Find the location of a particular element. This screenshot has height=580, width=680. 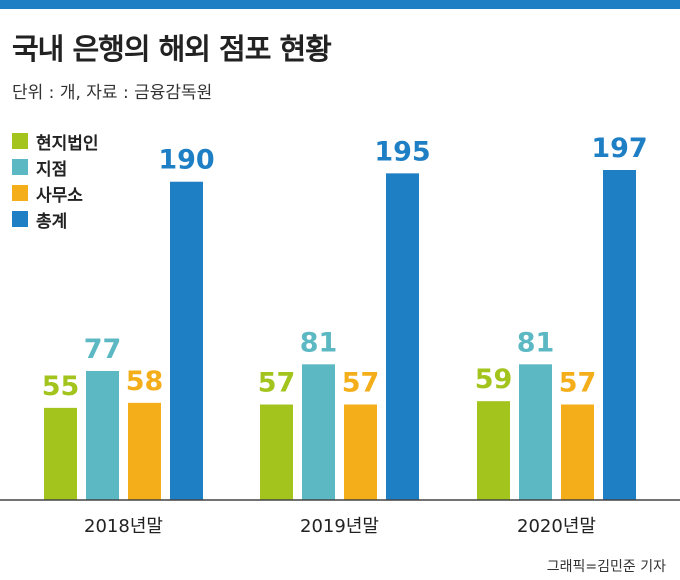

legend-label-local-corp: 현지법인 is located at coordinates (67, 143).